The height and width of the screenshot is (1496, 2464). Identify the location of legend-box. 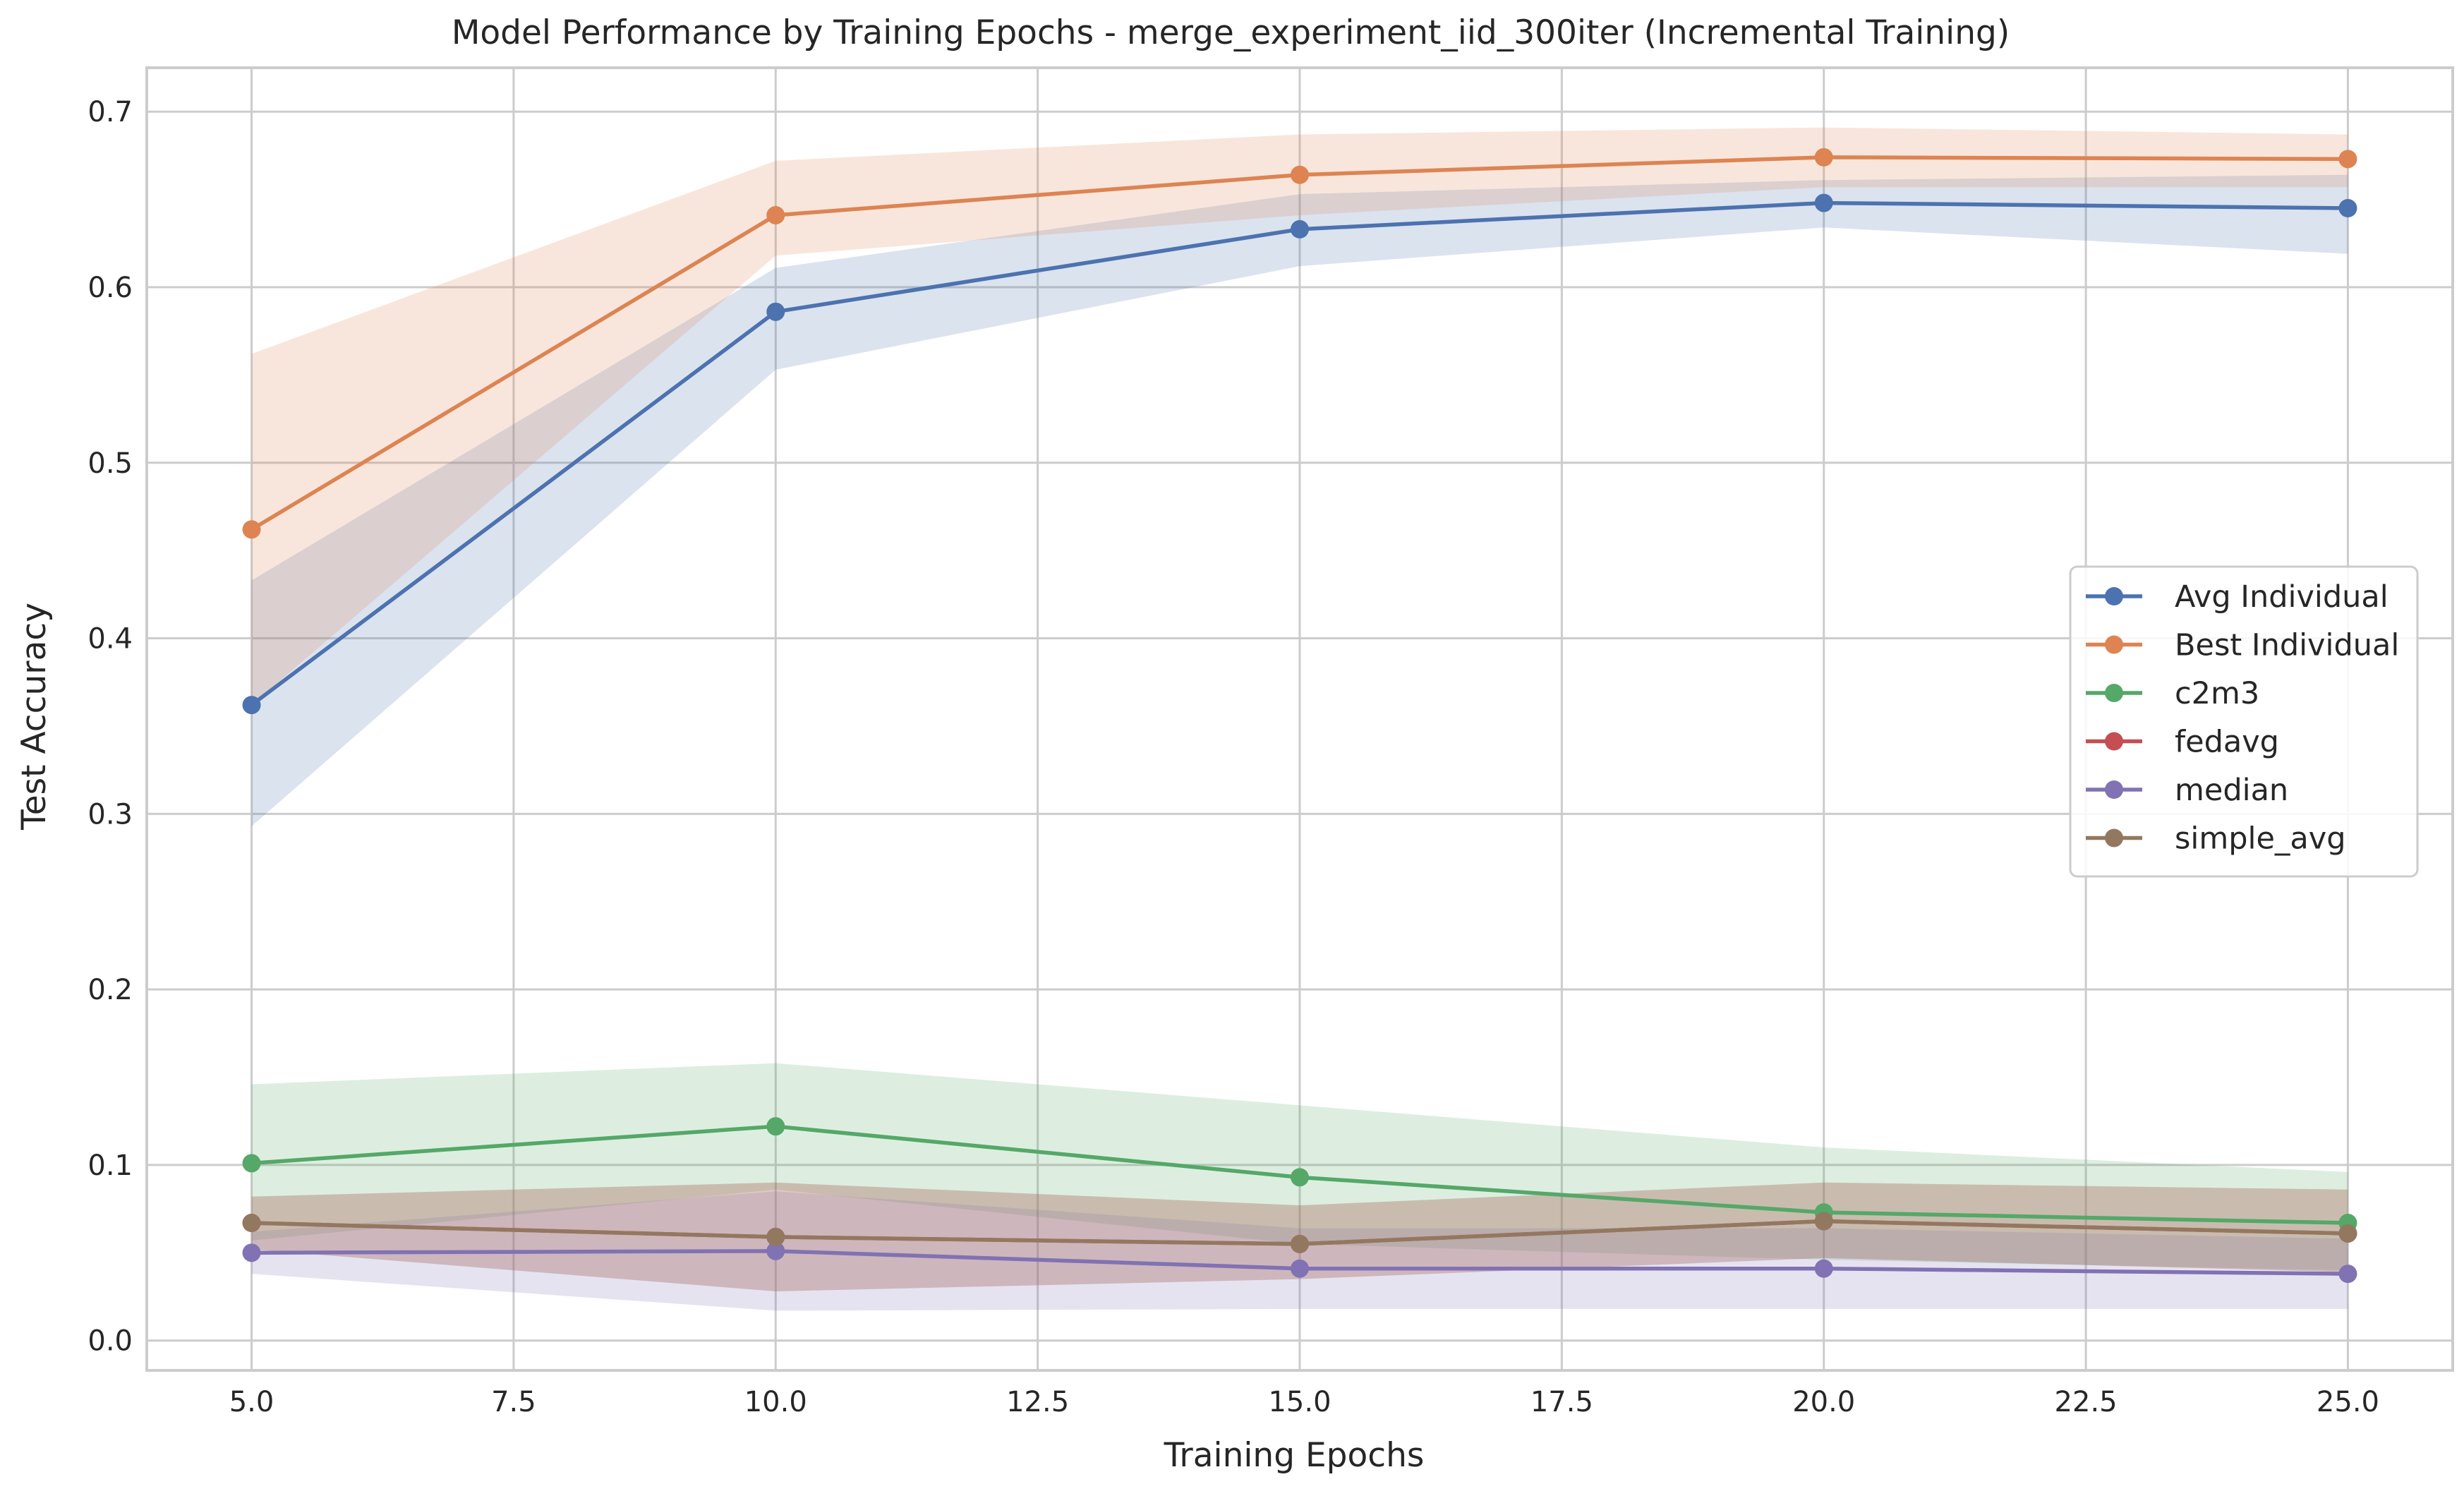
(2244, 721).